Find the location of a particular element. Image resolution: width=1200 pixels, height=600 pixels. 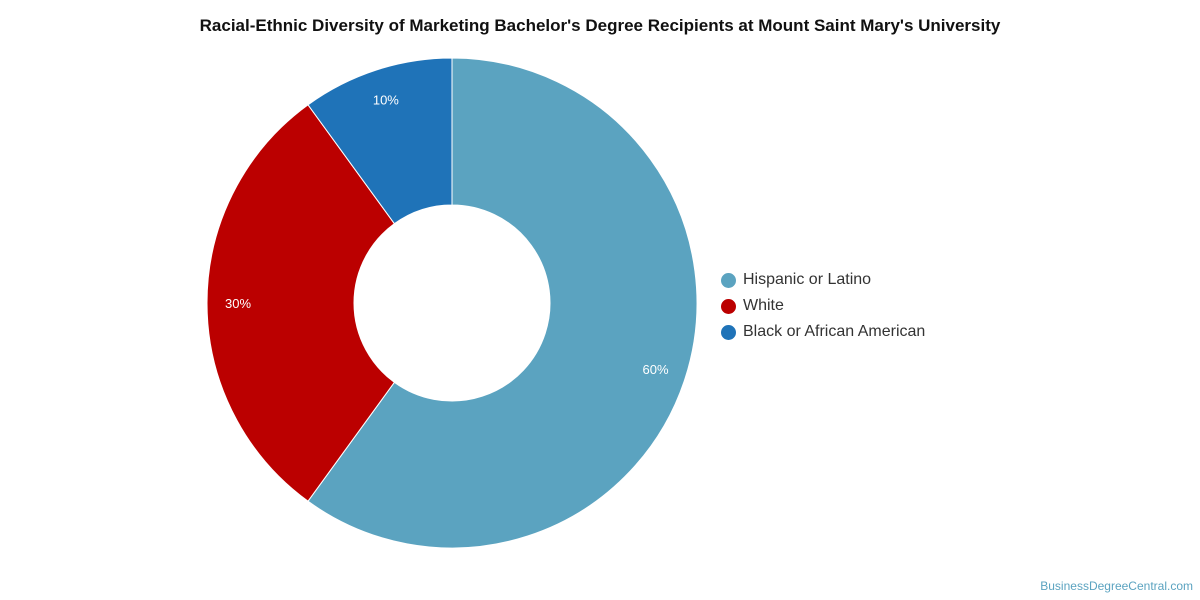

slice-label-black-or-african-american: 10% is located at coordinates (386, 99).